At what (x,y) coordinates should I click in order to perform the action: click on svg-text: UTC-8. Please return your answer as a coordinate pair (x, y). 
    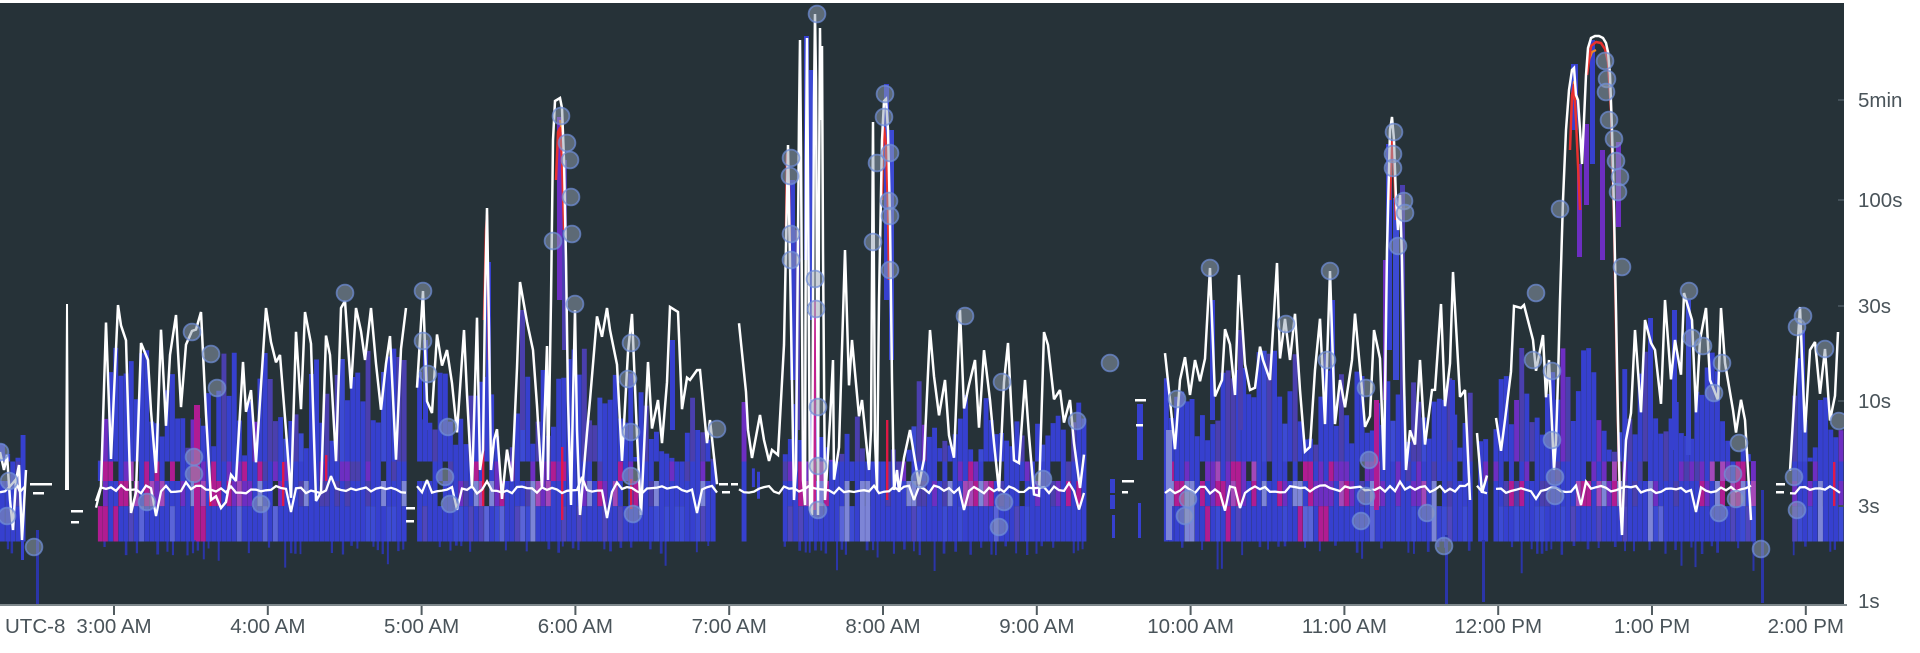
    Looking at the image, I should click on (35, 626).